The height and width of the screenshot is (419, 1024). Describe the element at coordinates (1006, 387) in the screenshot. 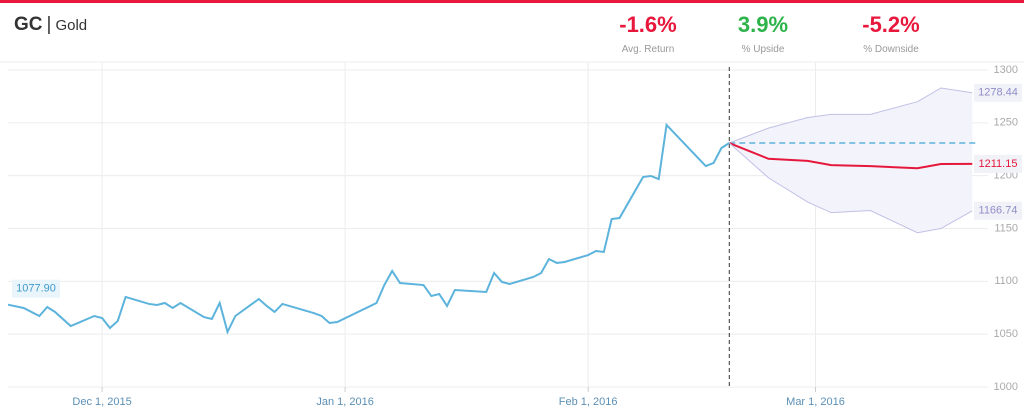

I see `y-tick-label: 1000` at that location.